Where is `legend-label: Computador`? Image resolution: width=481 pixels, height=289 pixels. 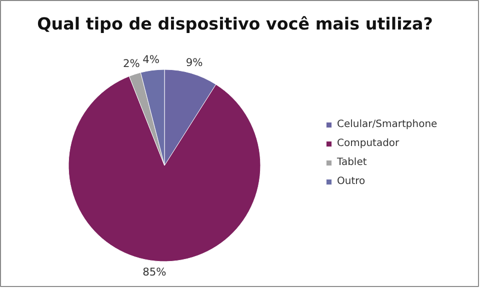
legend-label: Computador is located at coordinates (368, 143).